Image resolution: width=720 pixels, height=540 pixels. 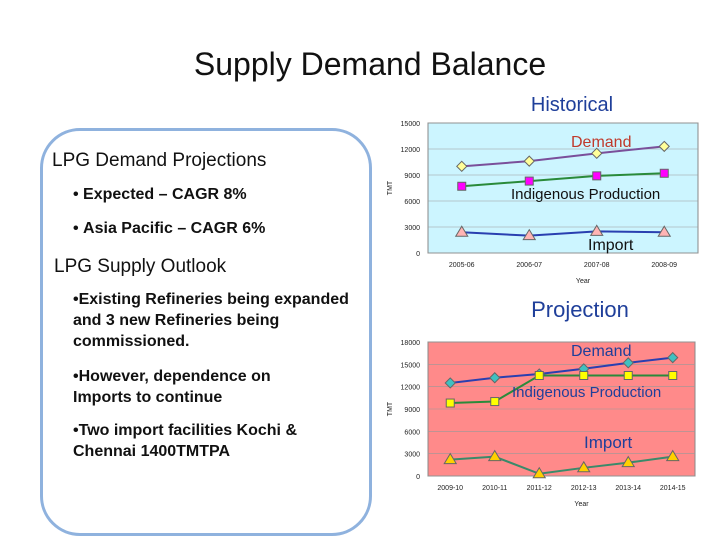 What do you see at coordinates (628, 488) in the screenshot?
I see `x-tick-label: 2013-14` at bounding box center [628, 488].